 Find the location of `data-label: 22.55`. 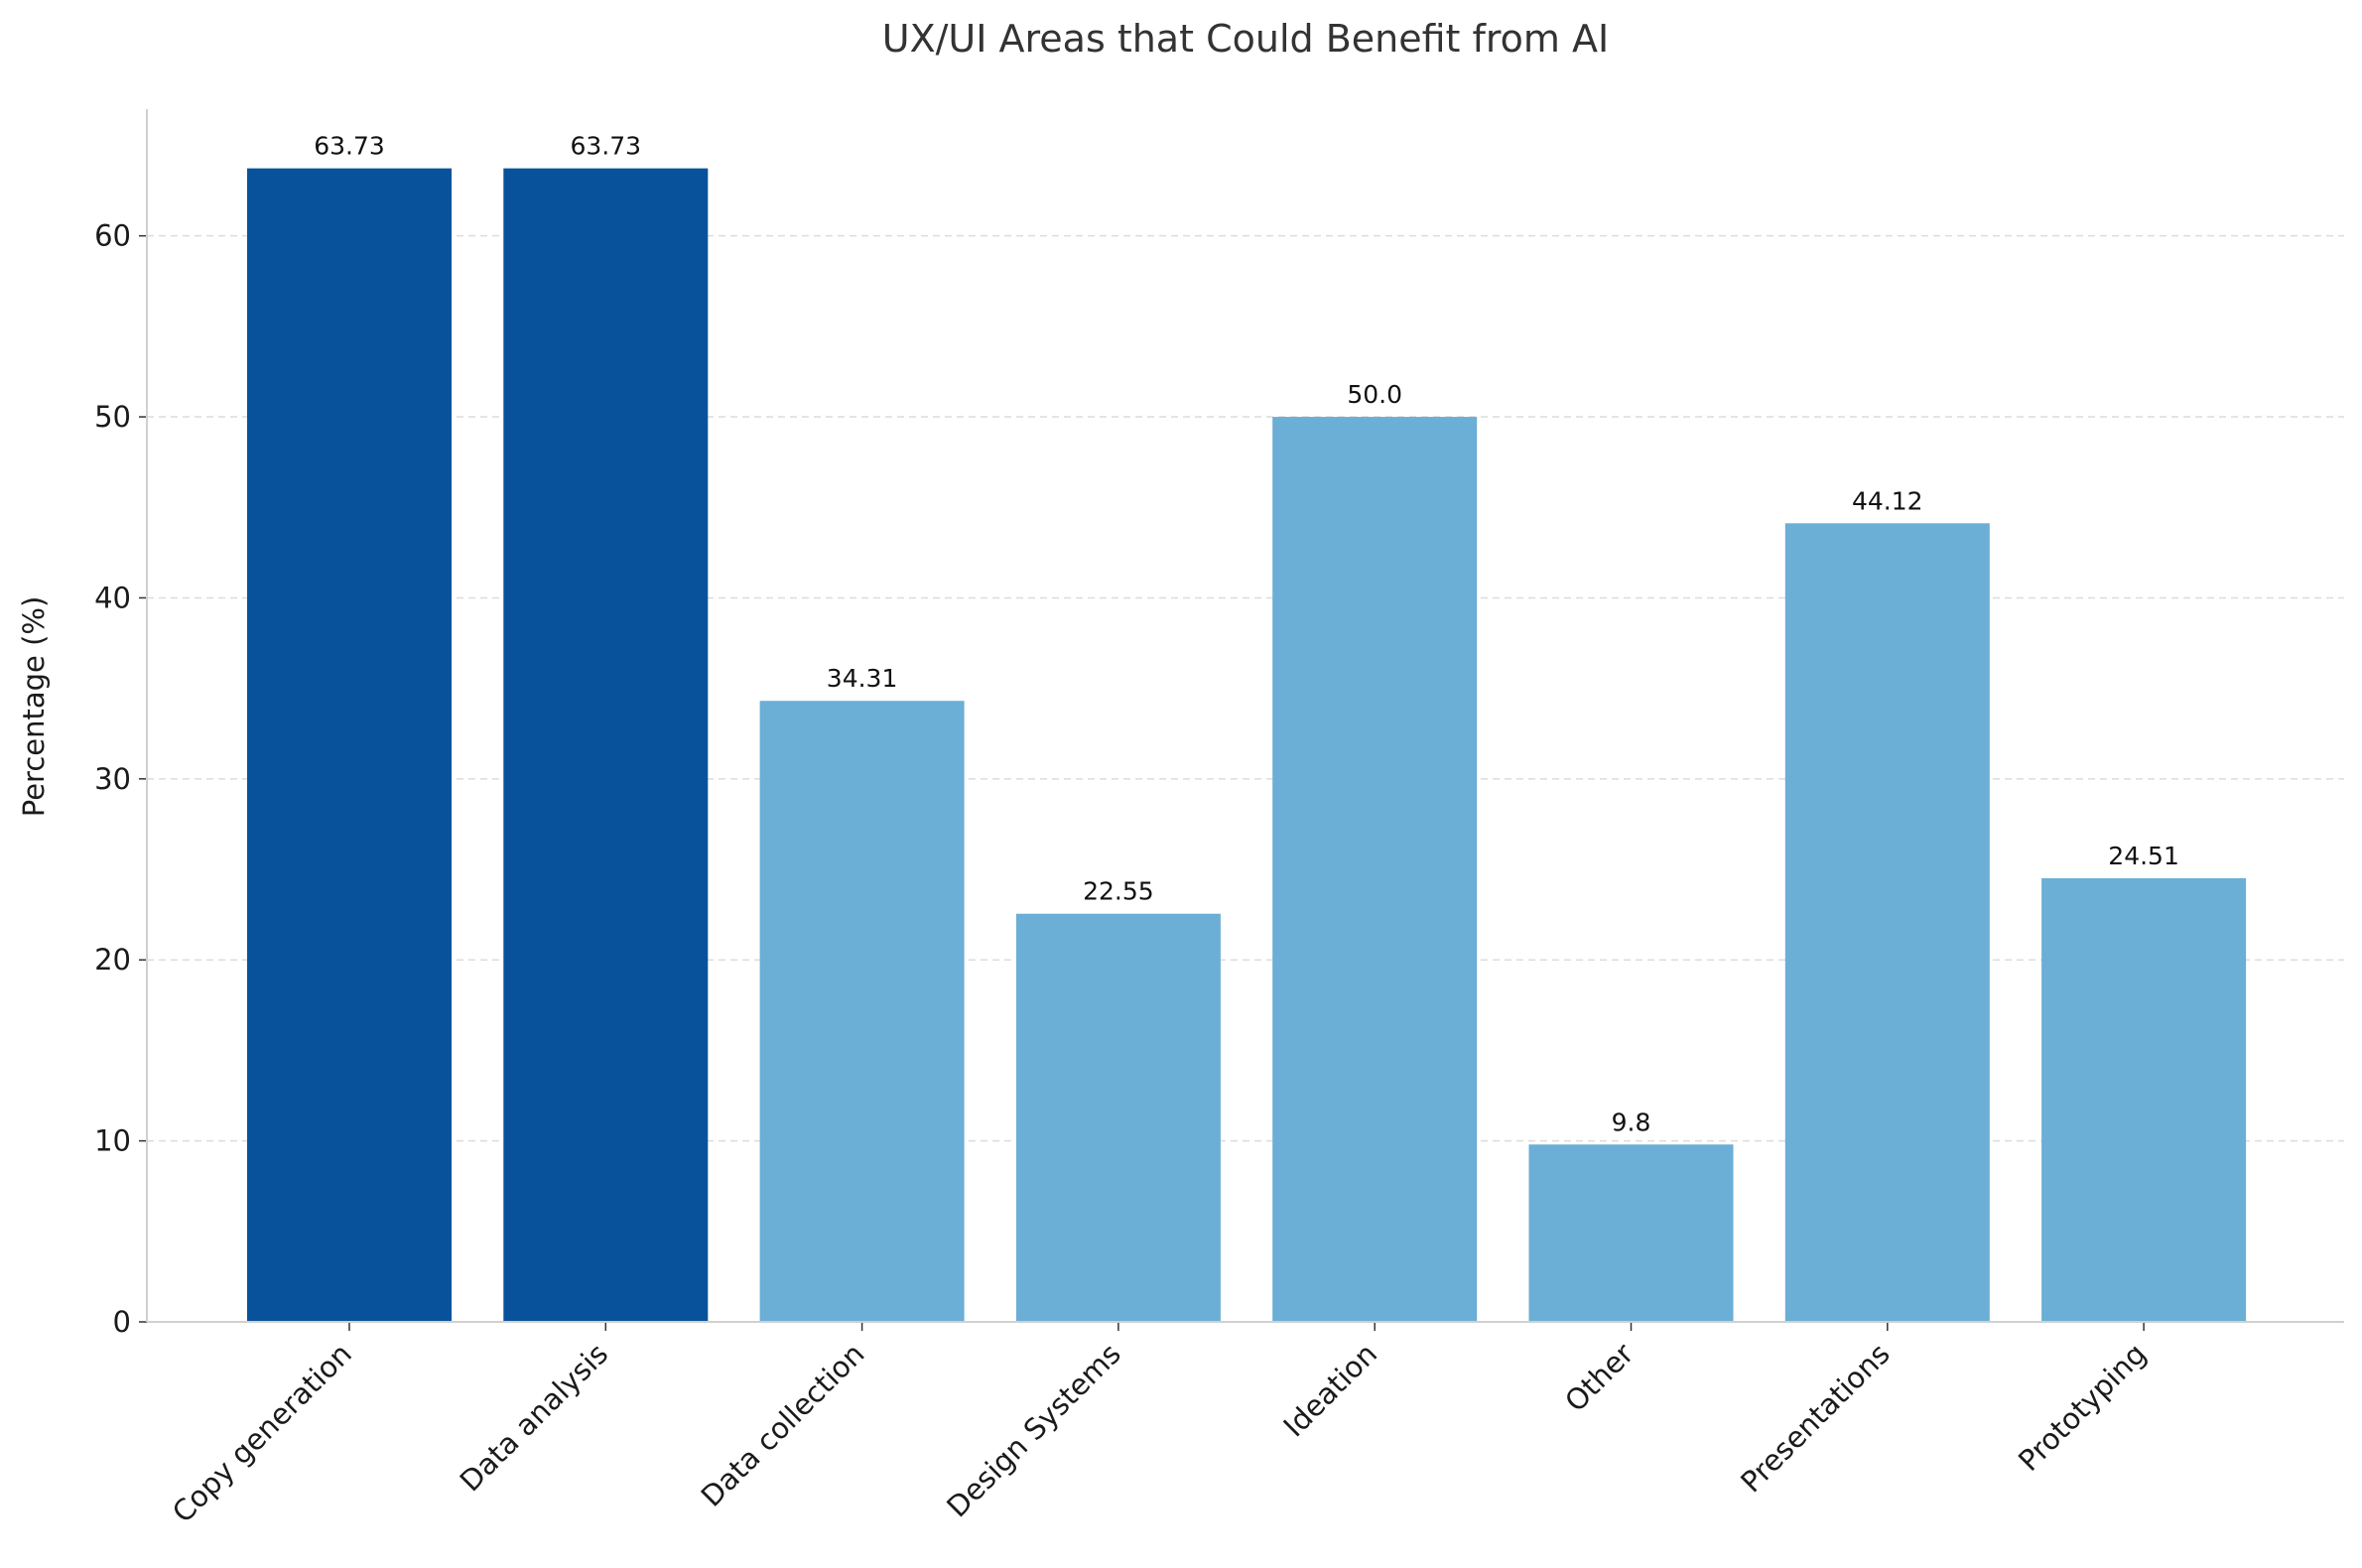

data-label: 22.55 is located at coordinates (1118, 891).